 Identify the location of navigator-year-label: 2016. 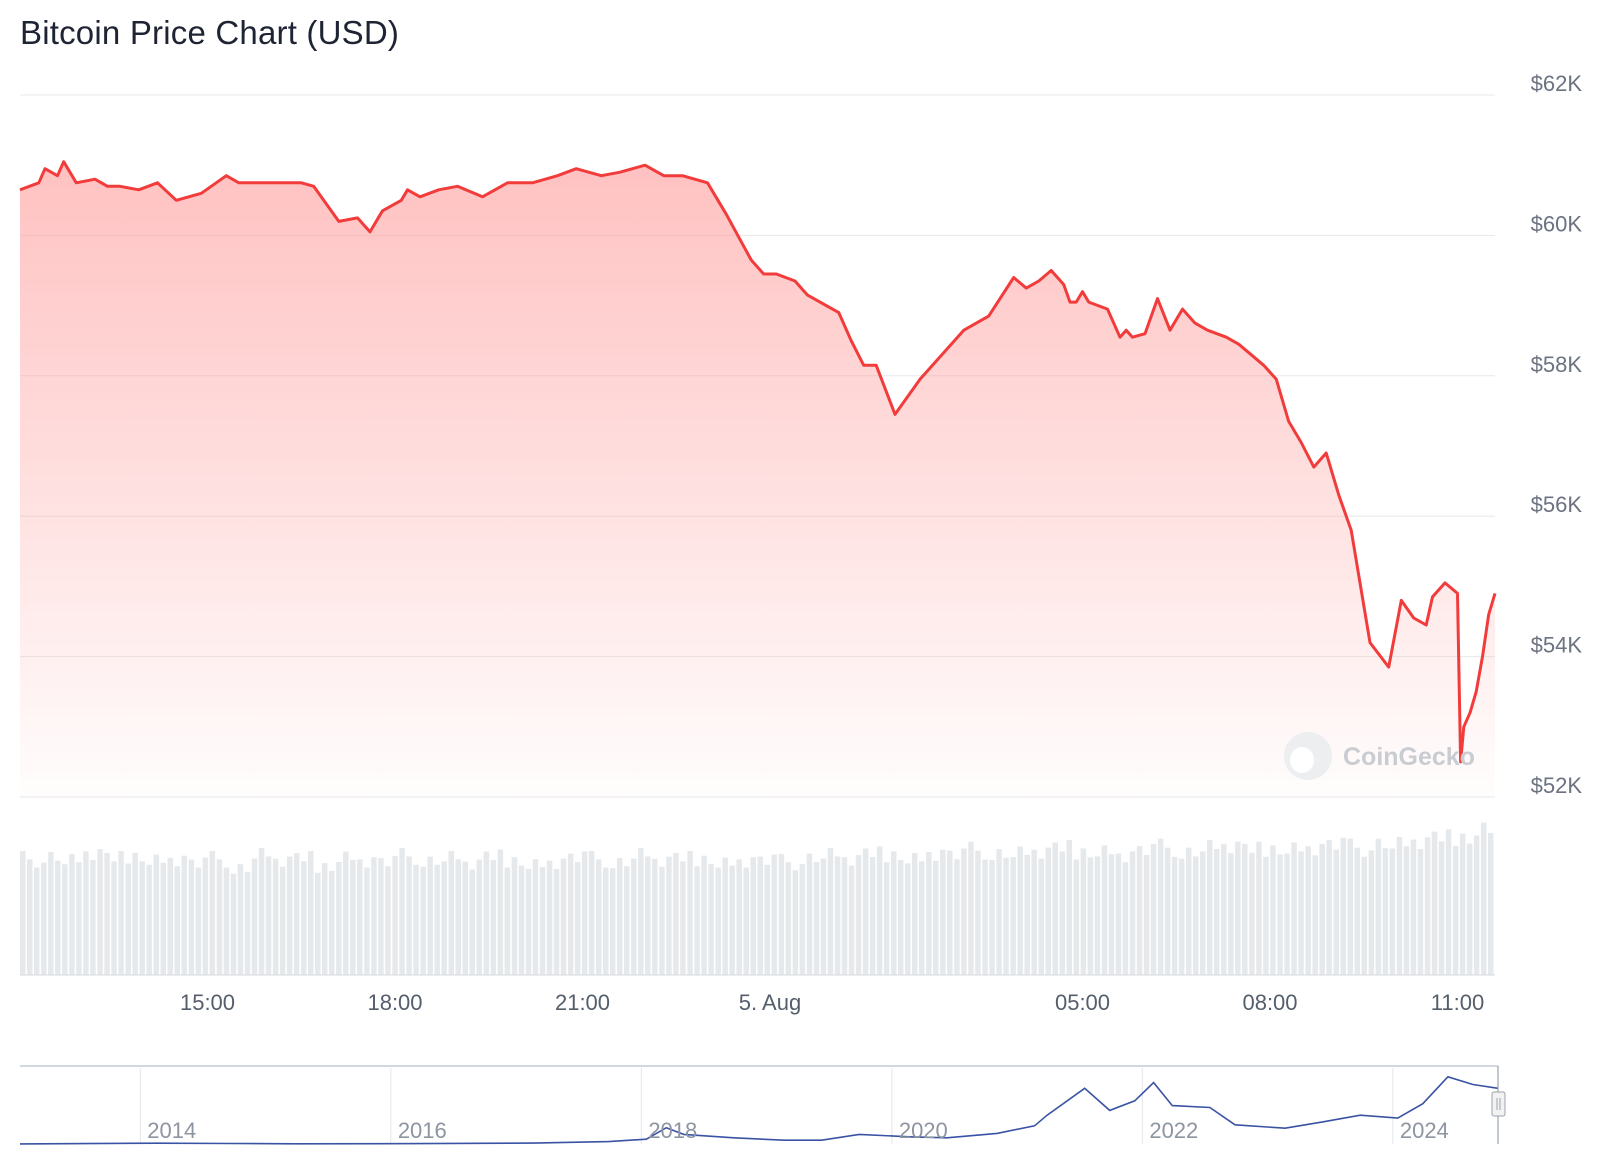
(422, 1130).